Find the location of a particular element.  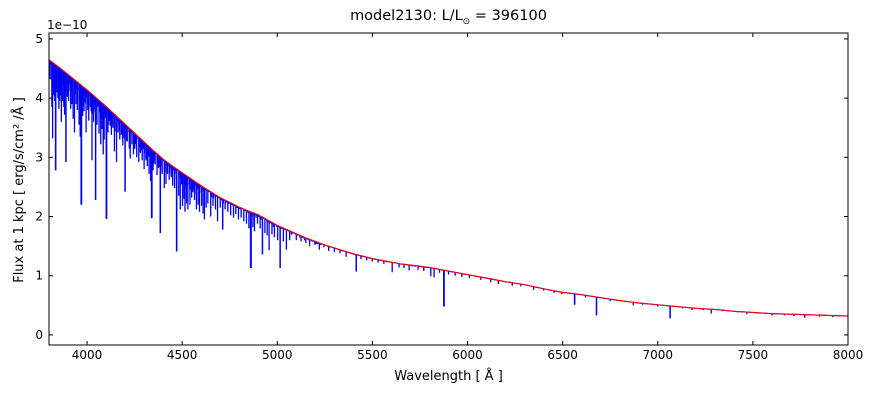

x-tick-label: 6500 is located at coordinates (562, 355).